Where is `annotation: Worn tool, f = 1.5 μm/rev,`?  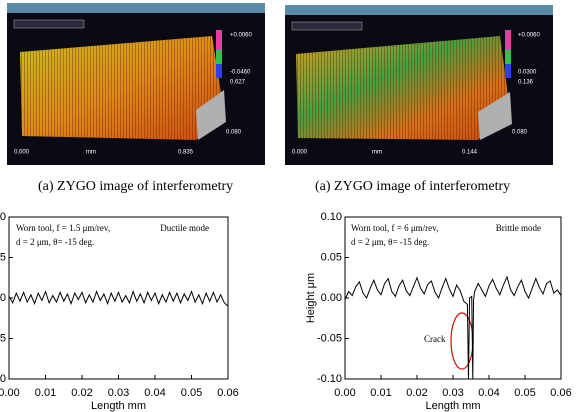 annotation: Worn tool, f = 1.5 μm/rev, is located at coordinates (63, 228).